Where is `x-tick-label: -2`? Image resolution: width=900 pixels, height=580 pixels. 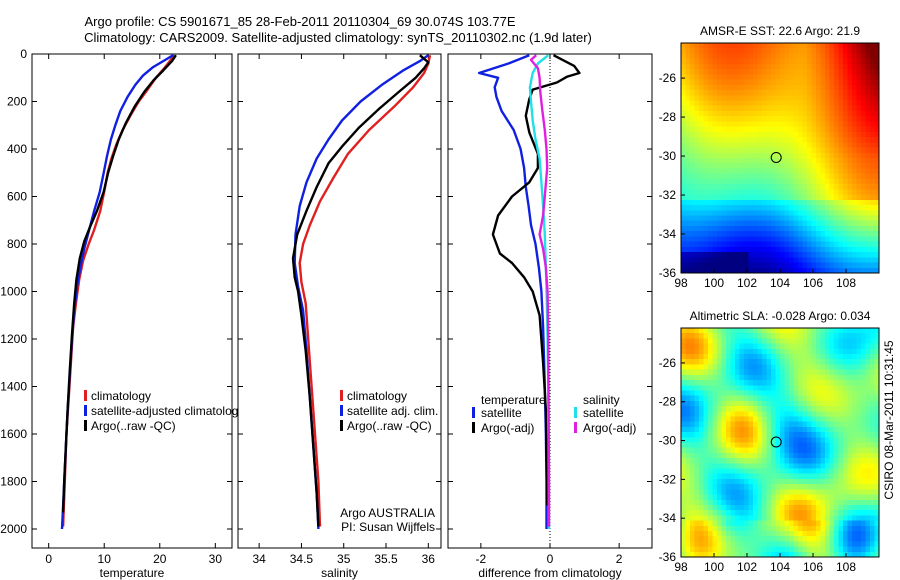 x-tick-label: -2 is located at coordinates (481, 559).